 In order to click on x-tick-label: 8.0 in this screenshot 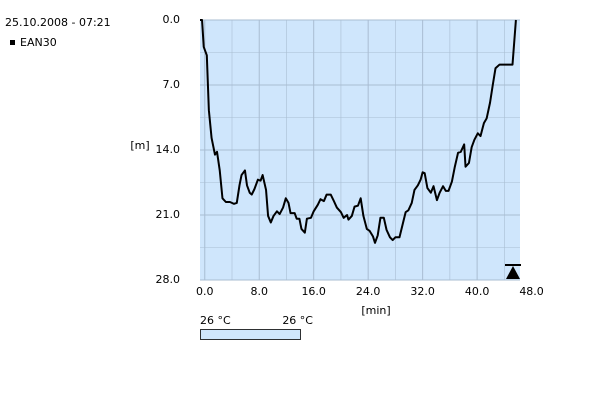, I will do `click(259, 291)`.